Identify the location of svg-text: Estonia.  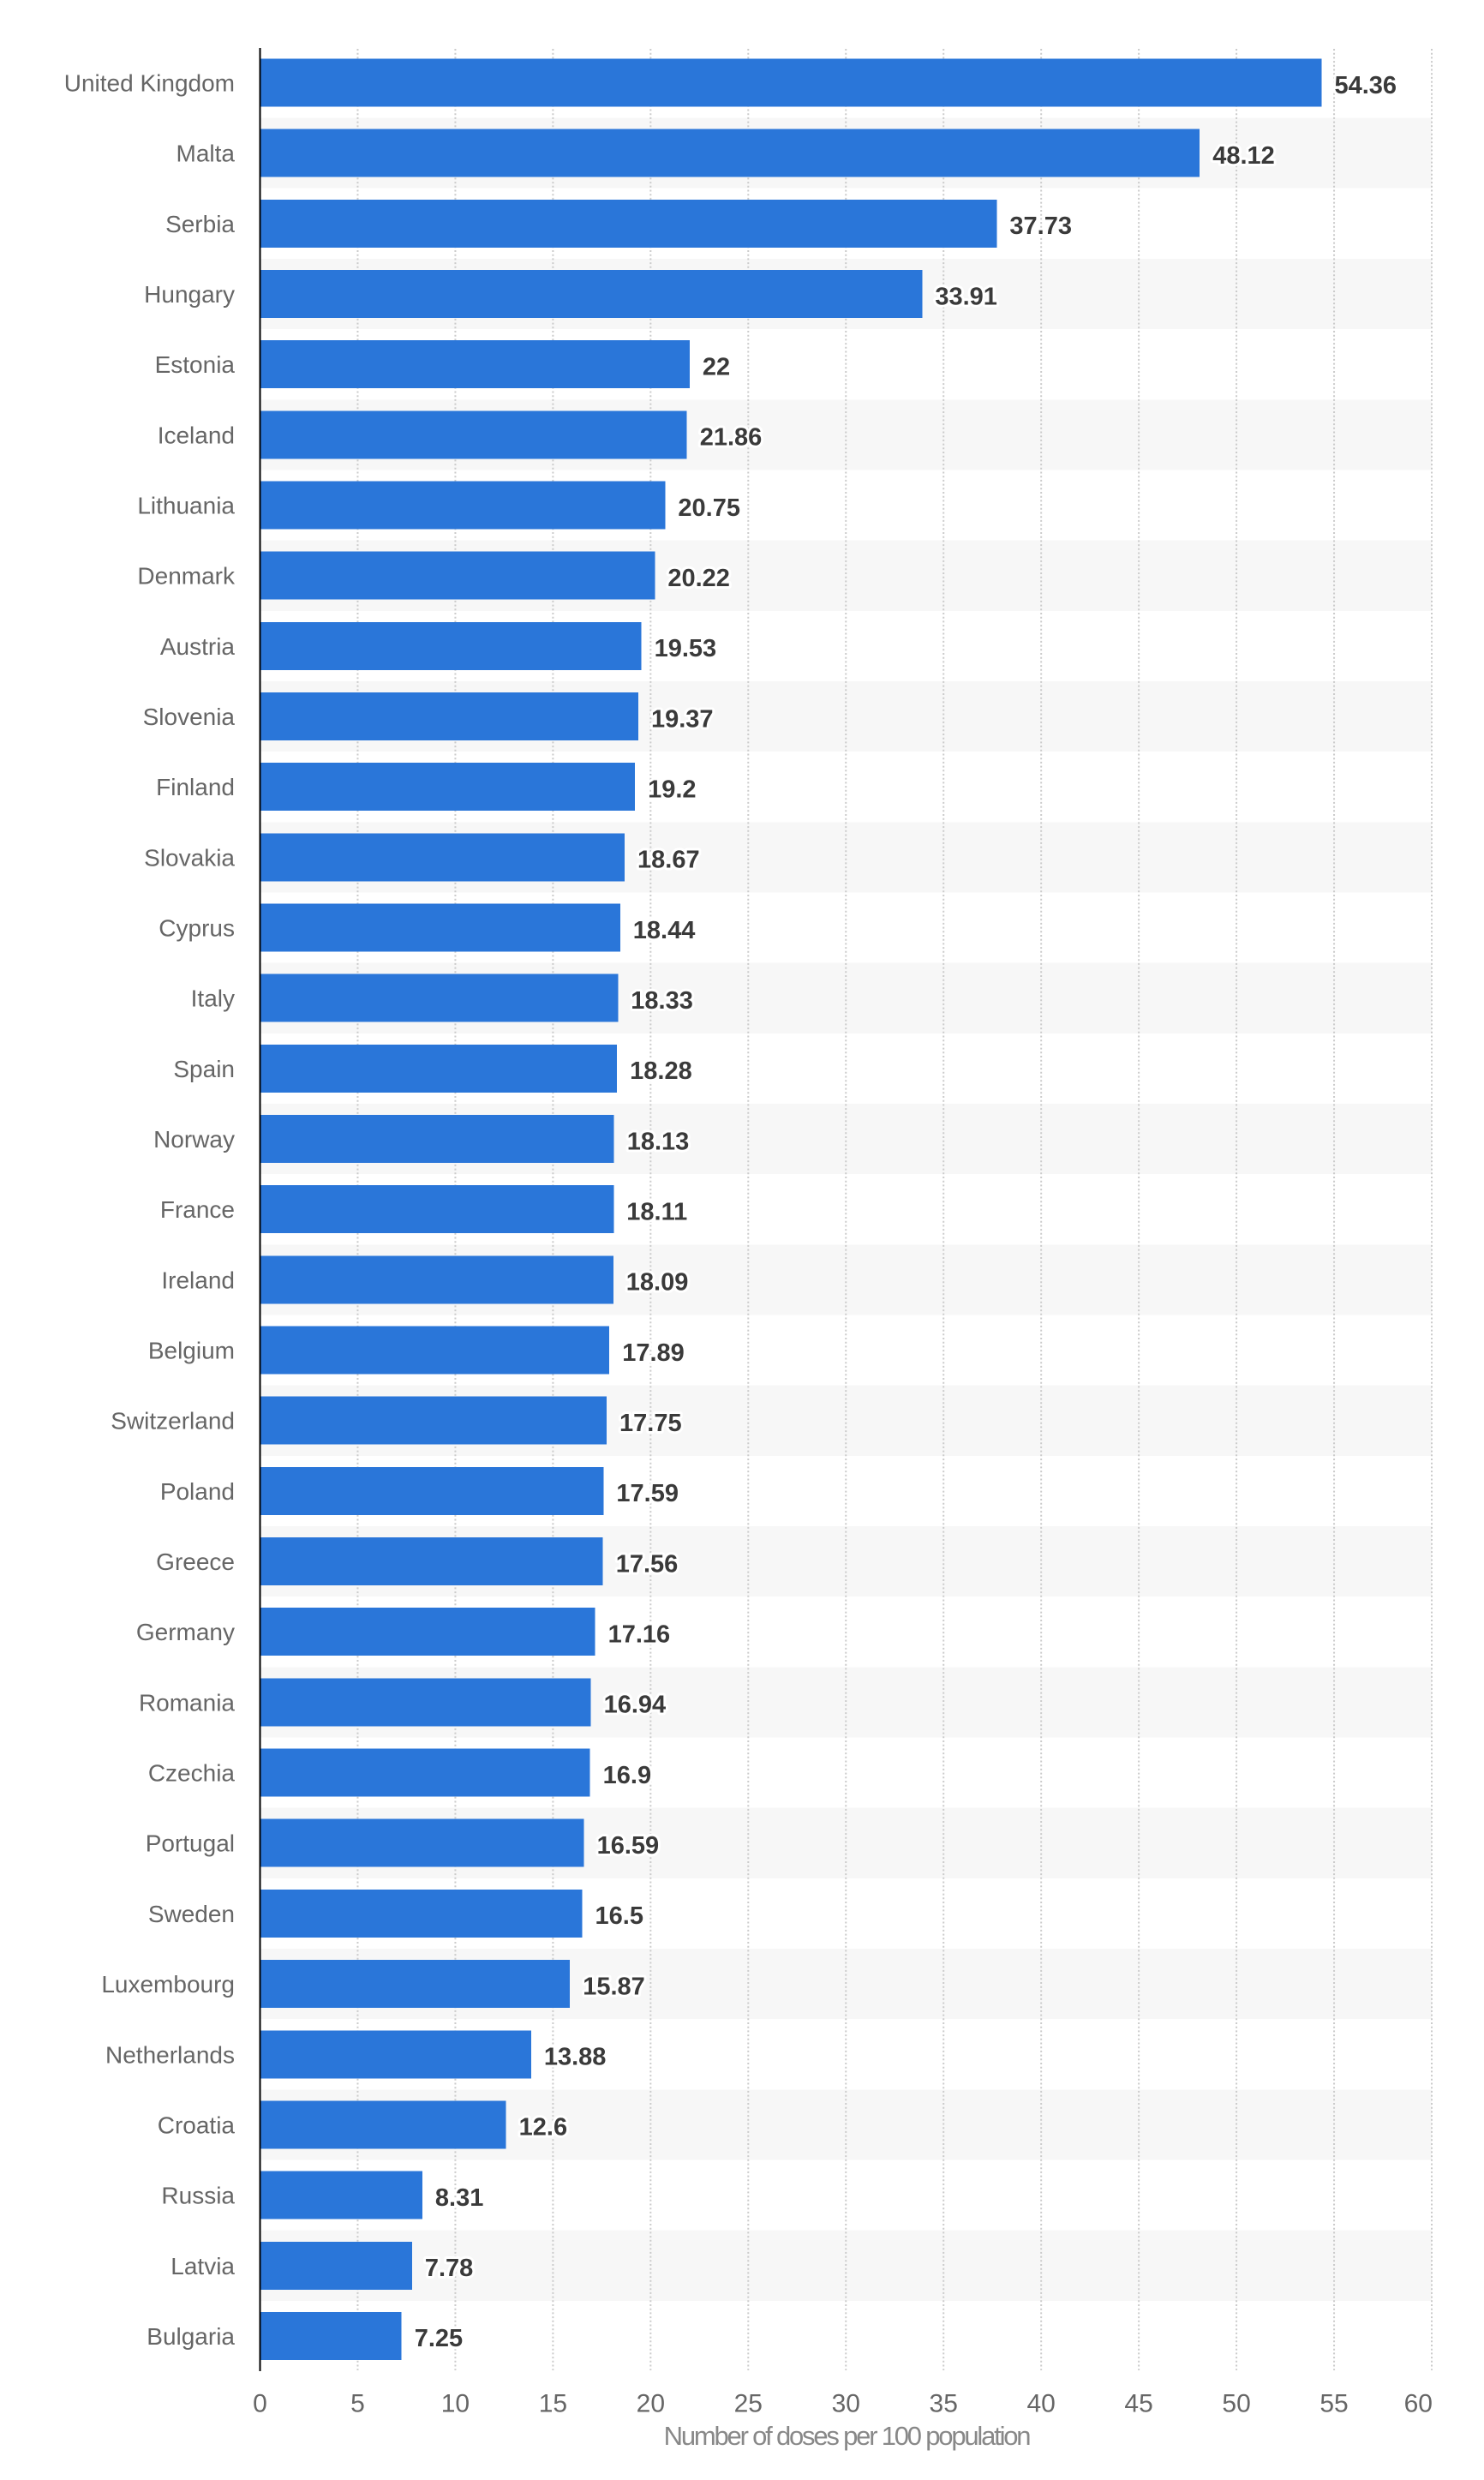
(195, 364).